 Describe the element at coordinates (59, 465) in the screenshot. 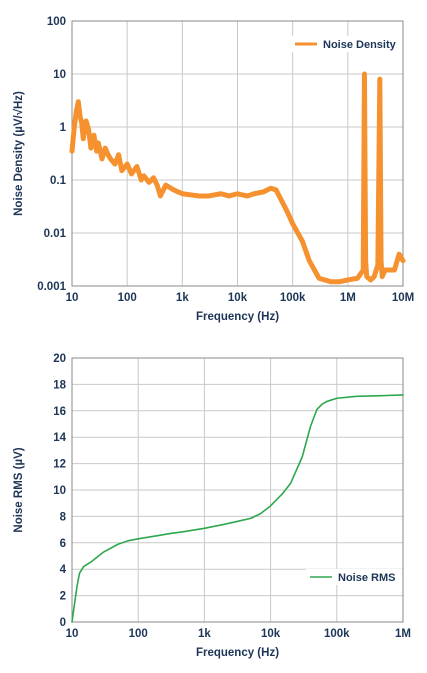

I see `y-tick-label: 12` at that location.